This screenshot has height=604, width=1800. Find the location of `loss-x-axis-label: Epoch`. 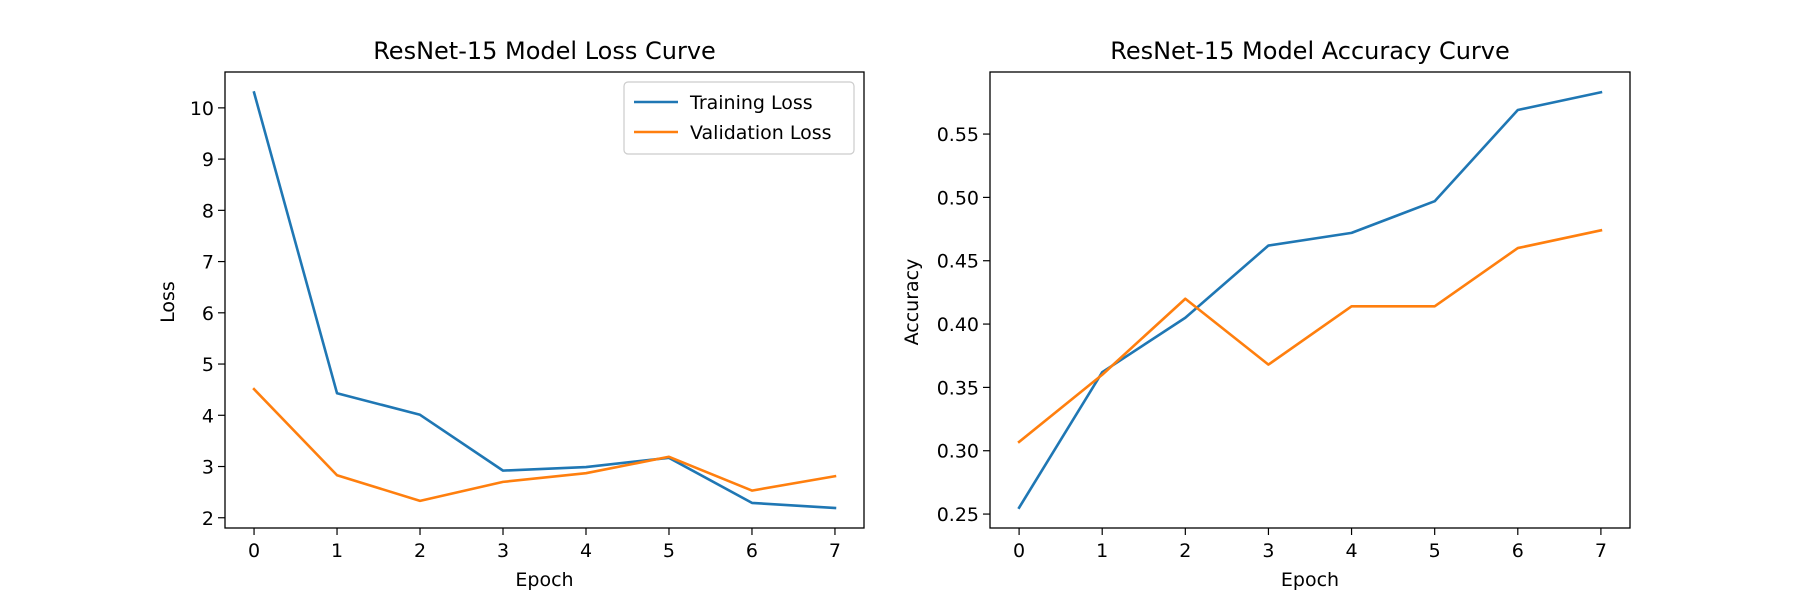

loss-x-axis-label: Epoch is located at coordinates (544, 580).